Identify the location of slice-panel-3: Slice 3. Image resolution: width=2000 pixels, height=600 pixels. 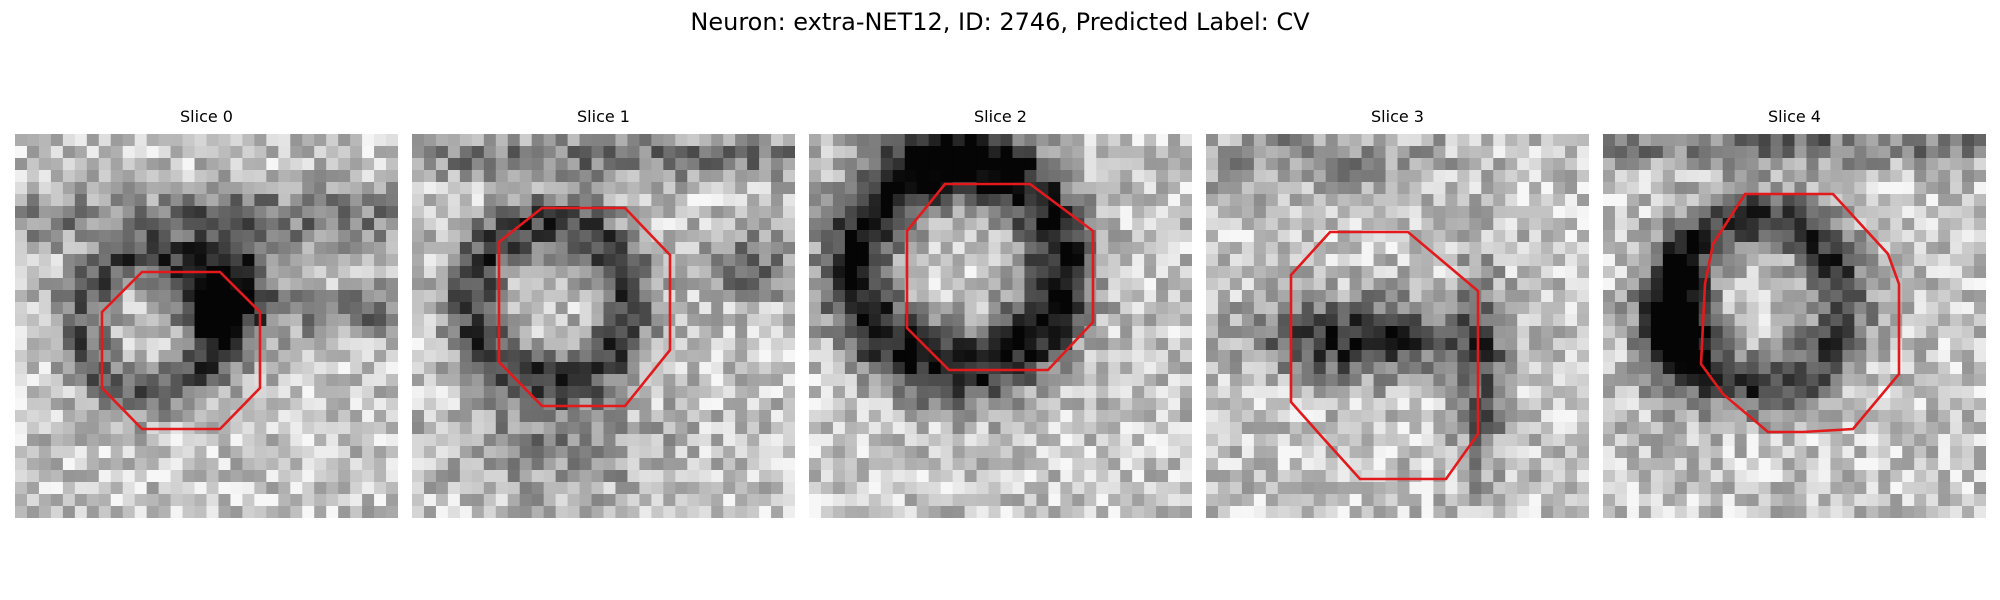
(1397, 312).